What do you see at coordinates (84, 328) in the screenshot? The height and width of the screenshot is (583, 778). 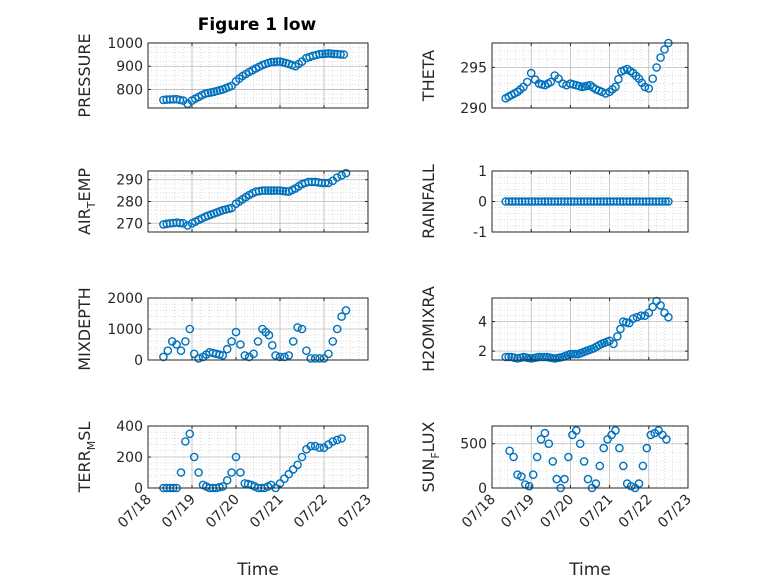 I see `y-axis-label: MIXDEPTH` at bounding box center [84, 328].